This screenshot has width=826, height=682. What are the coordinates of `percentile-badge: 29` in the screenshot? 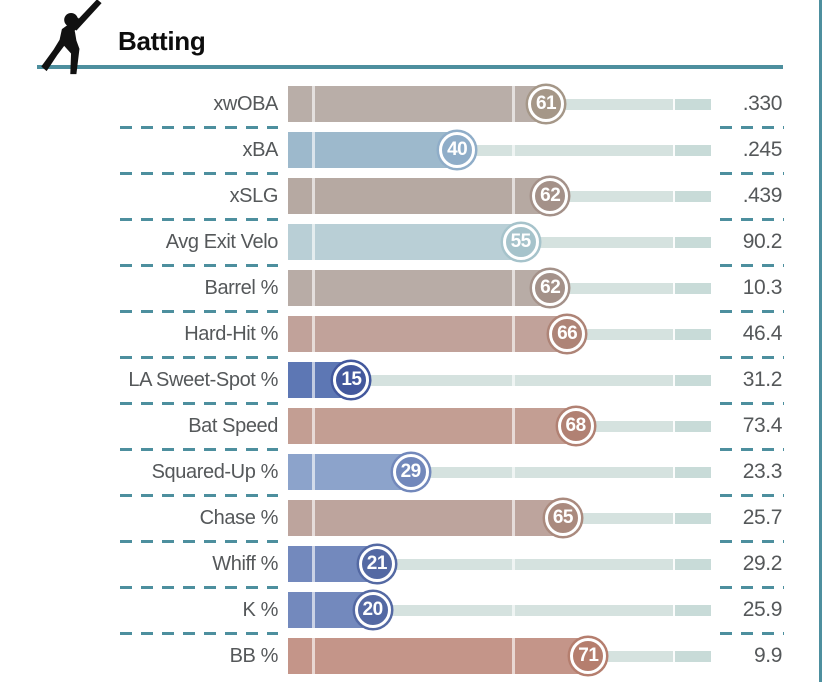 It's located at (410, 472).